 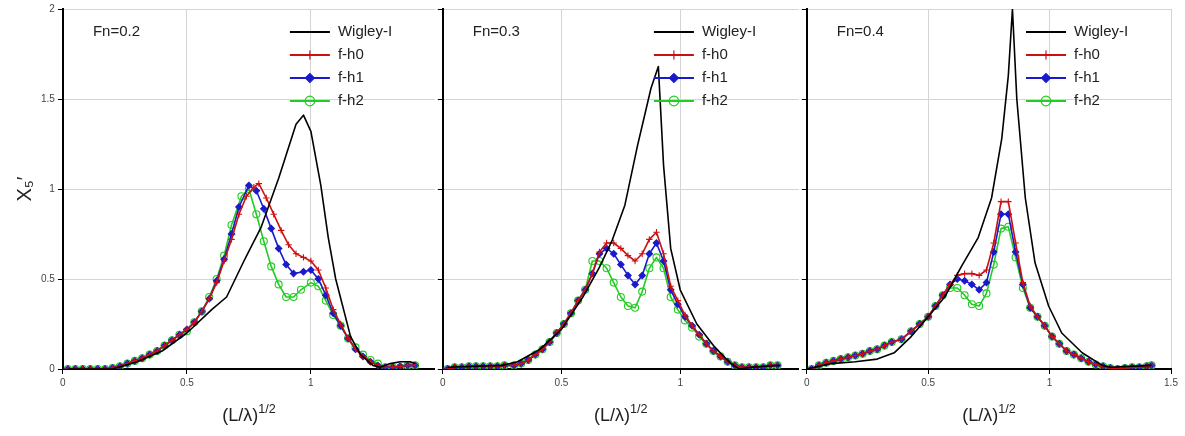 I want to click on annotation: Fn=0.2, so click(x=116, y=31).